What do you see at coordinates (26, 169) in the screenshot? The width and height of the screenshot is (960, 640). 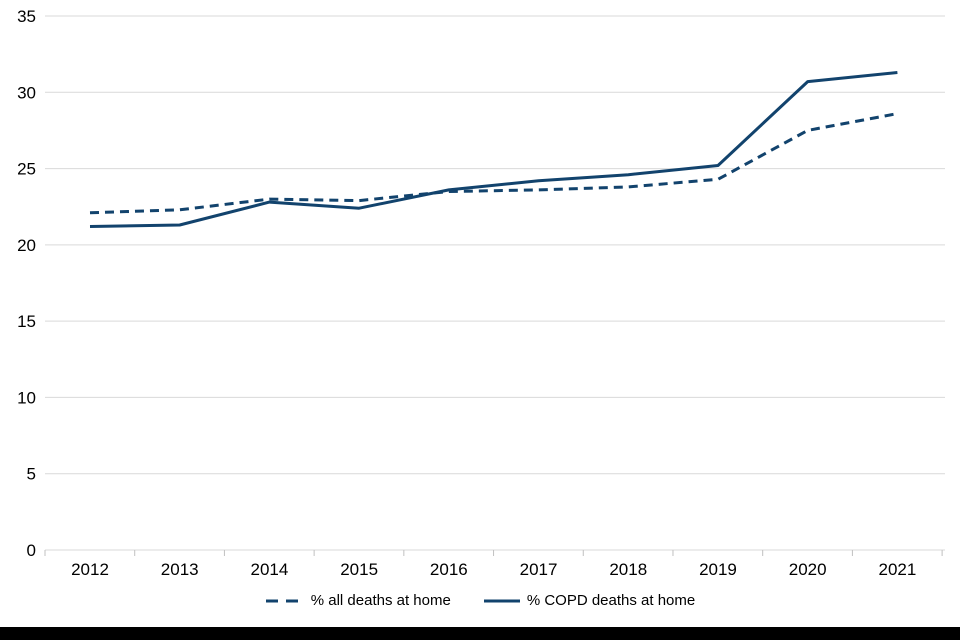 I see `y-axis-tick-label: 25` at bounding box center [26, 169].